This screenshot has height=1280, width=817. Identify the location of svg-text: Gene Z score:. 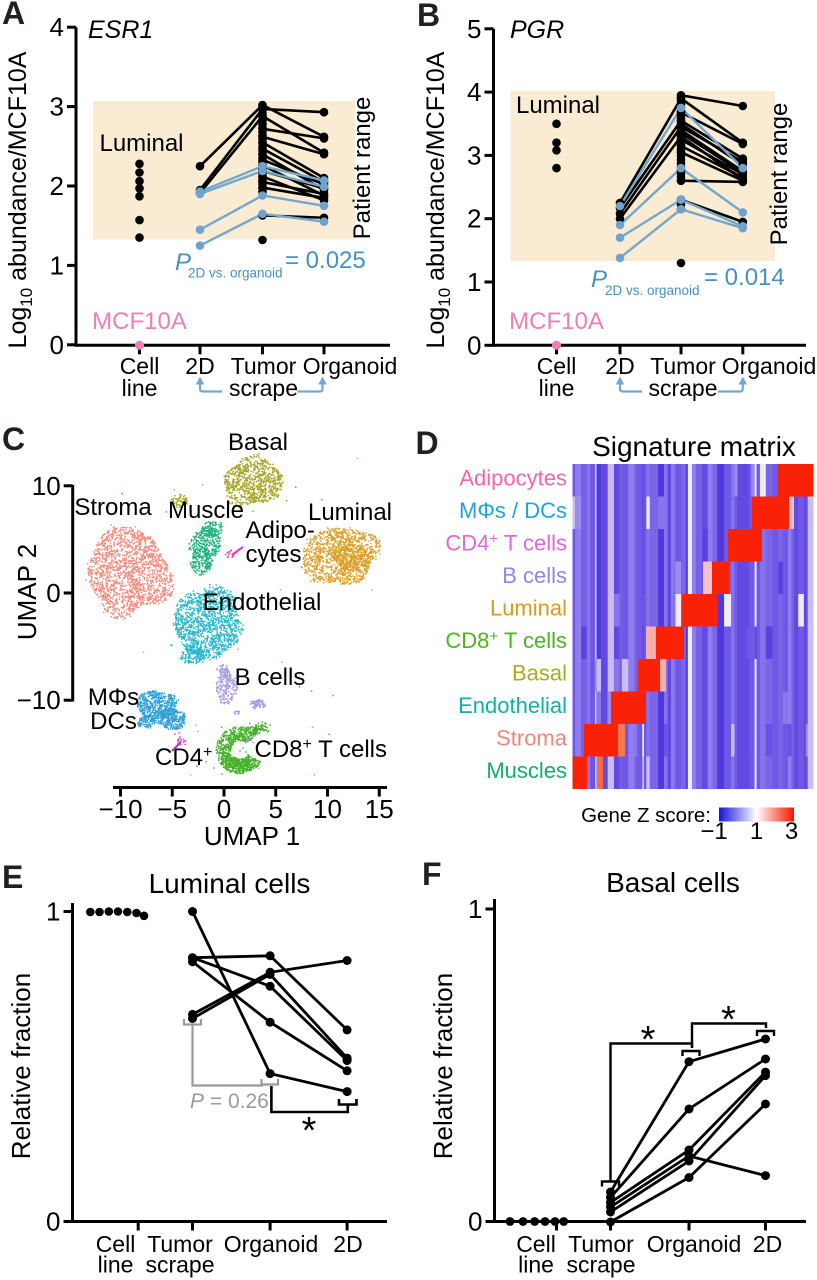
(646, 815).